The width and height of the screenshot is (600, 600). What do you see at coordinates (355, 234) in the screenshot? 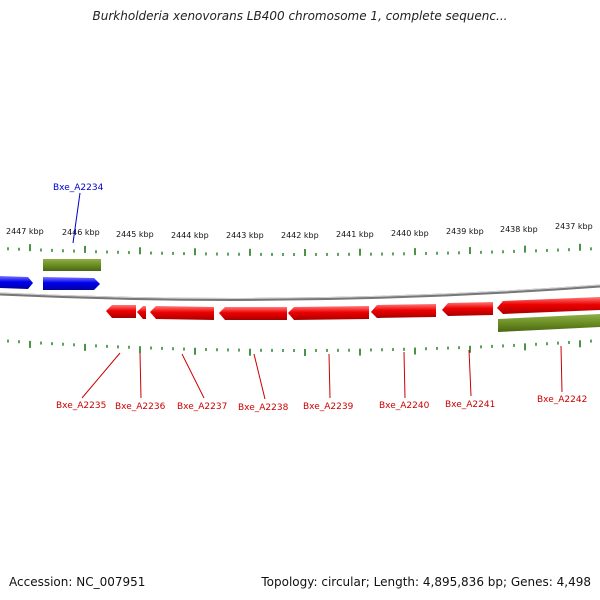
I see `scale-label: 2441 kbp` at bounding box center [355, 234].